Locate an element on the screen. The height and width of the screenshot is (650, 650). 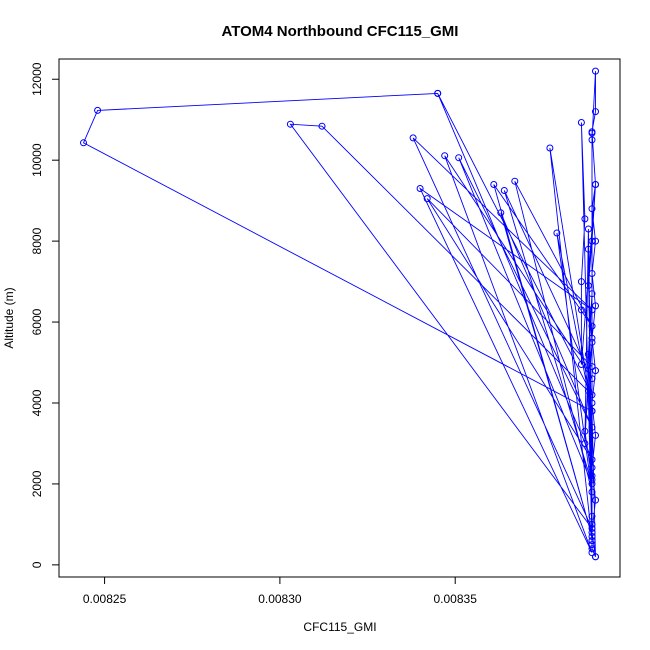
x-axis-label: CFC115_GMI is located at coordinates (339, 627).